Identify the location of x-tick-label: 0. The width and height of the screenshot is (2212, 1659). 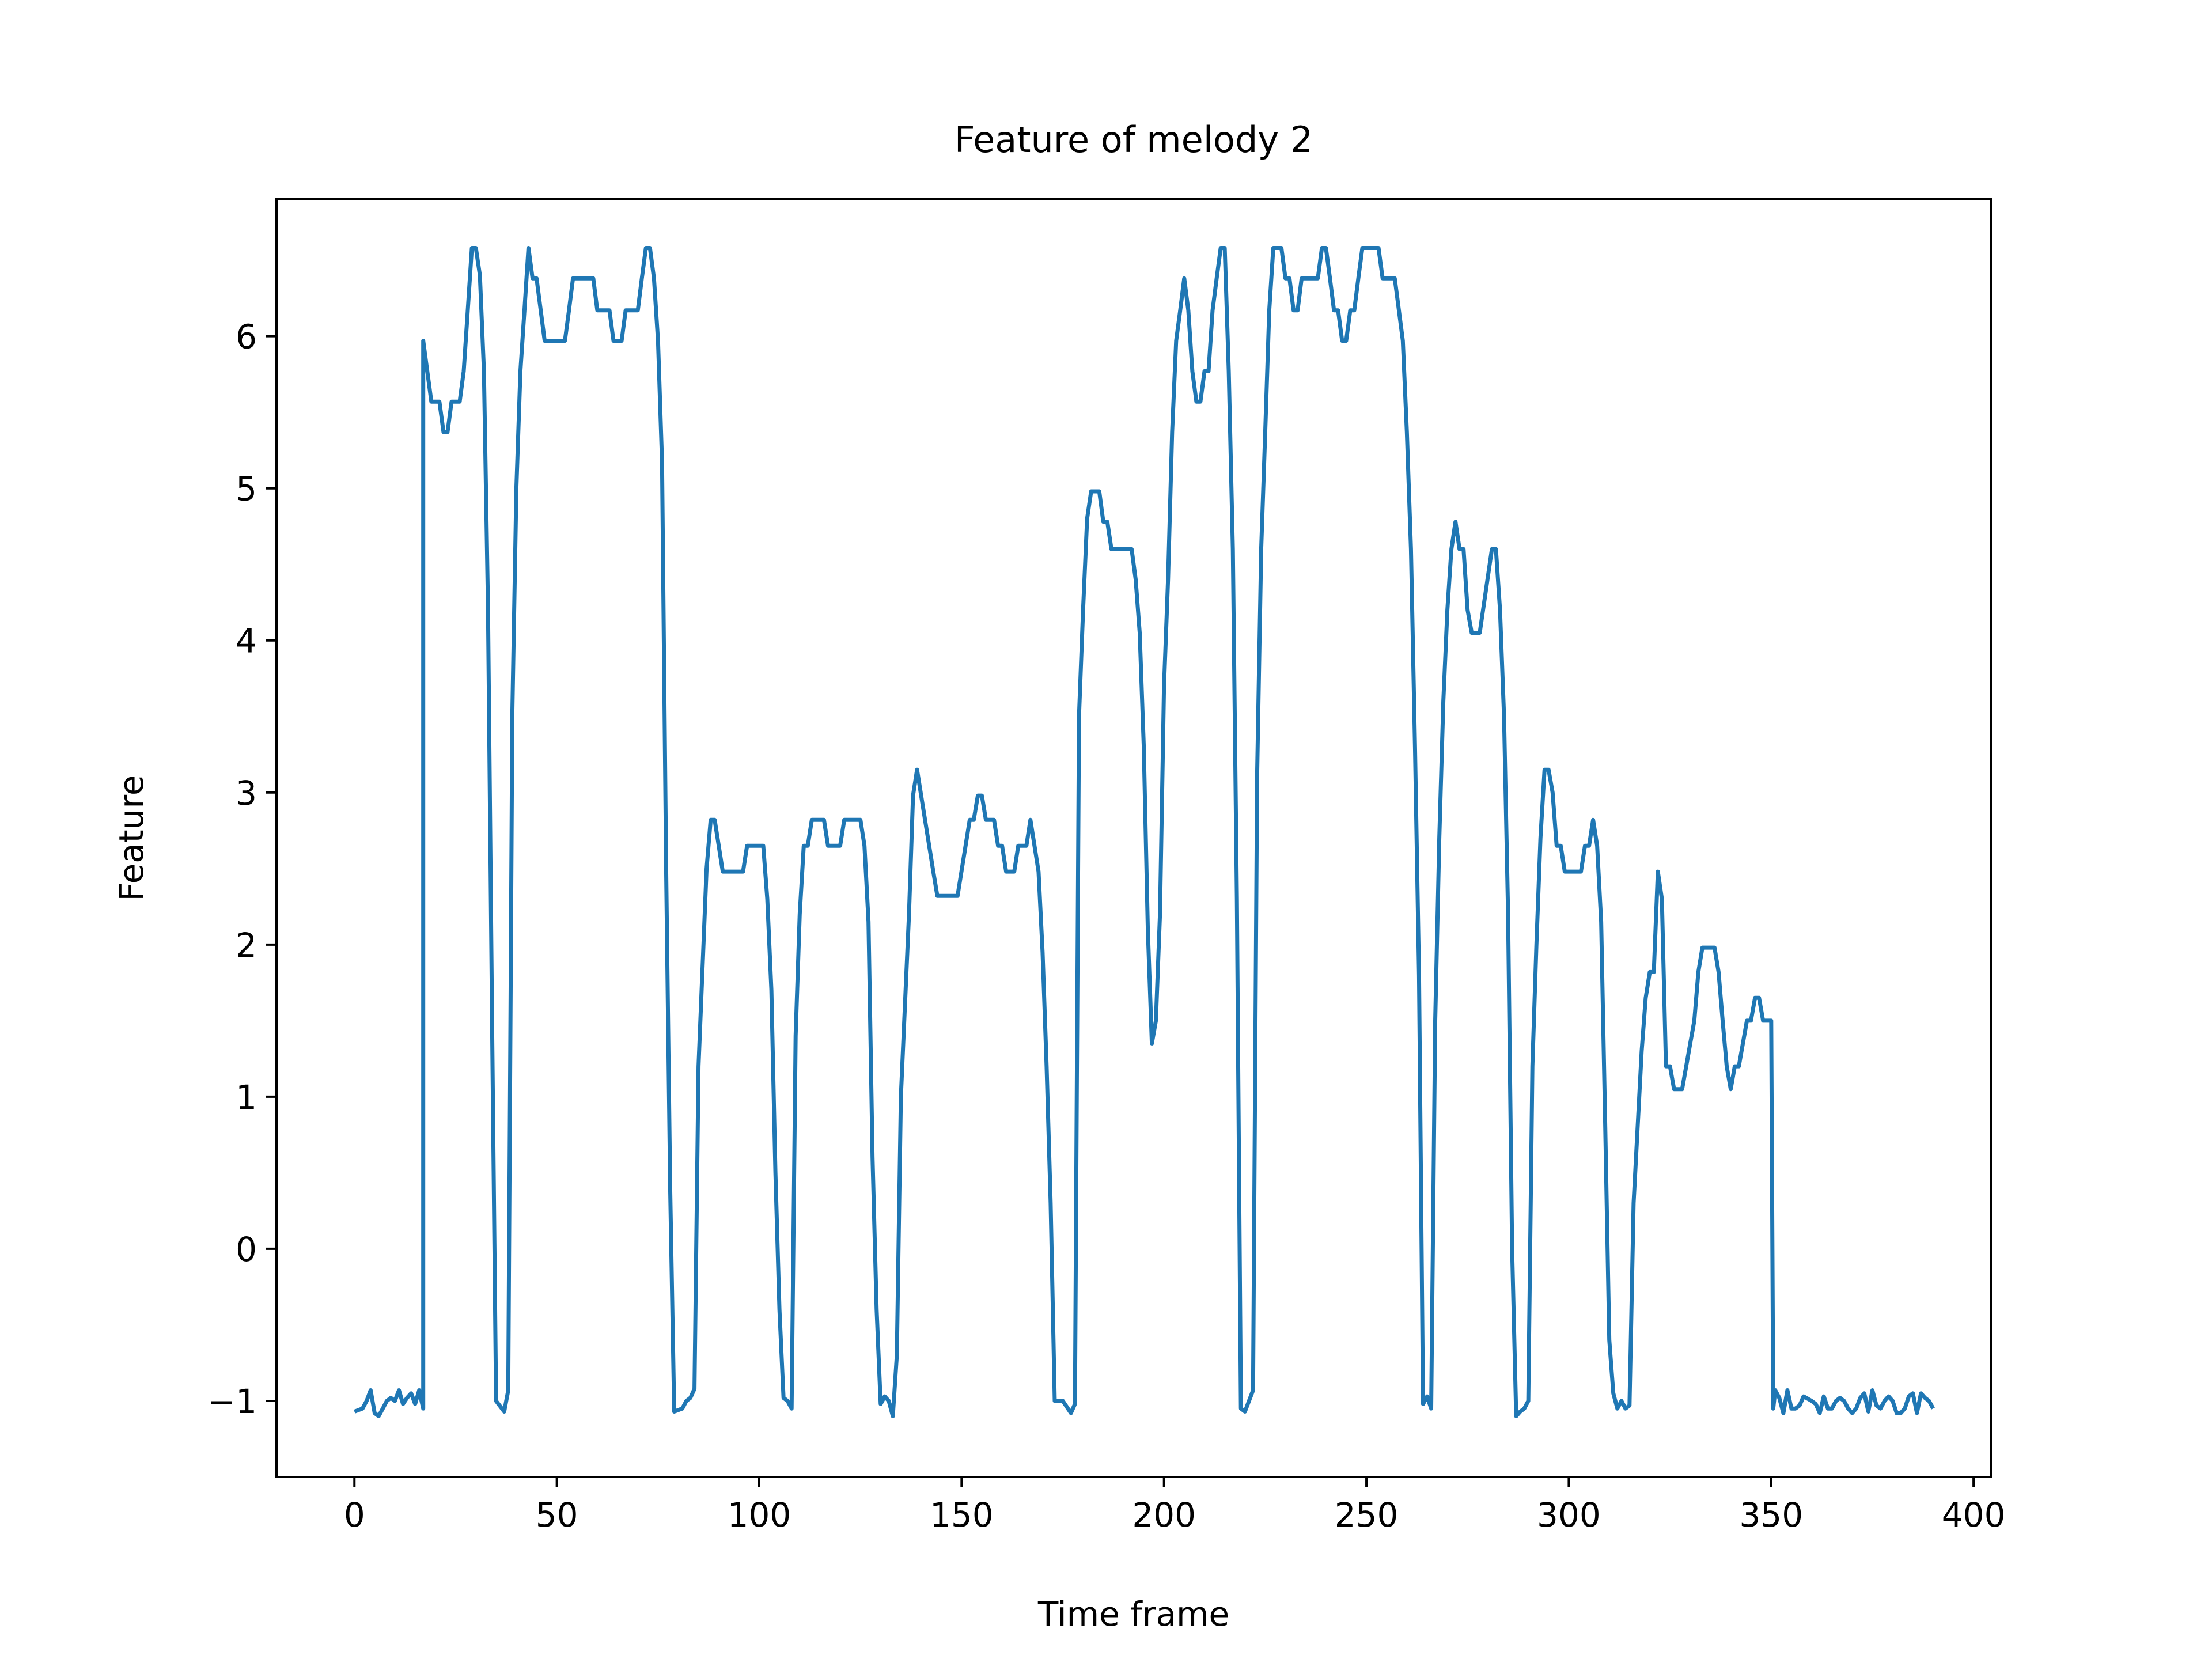
(354, 1515).